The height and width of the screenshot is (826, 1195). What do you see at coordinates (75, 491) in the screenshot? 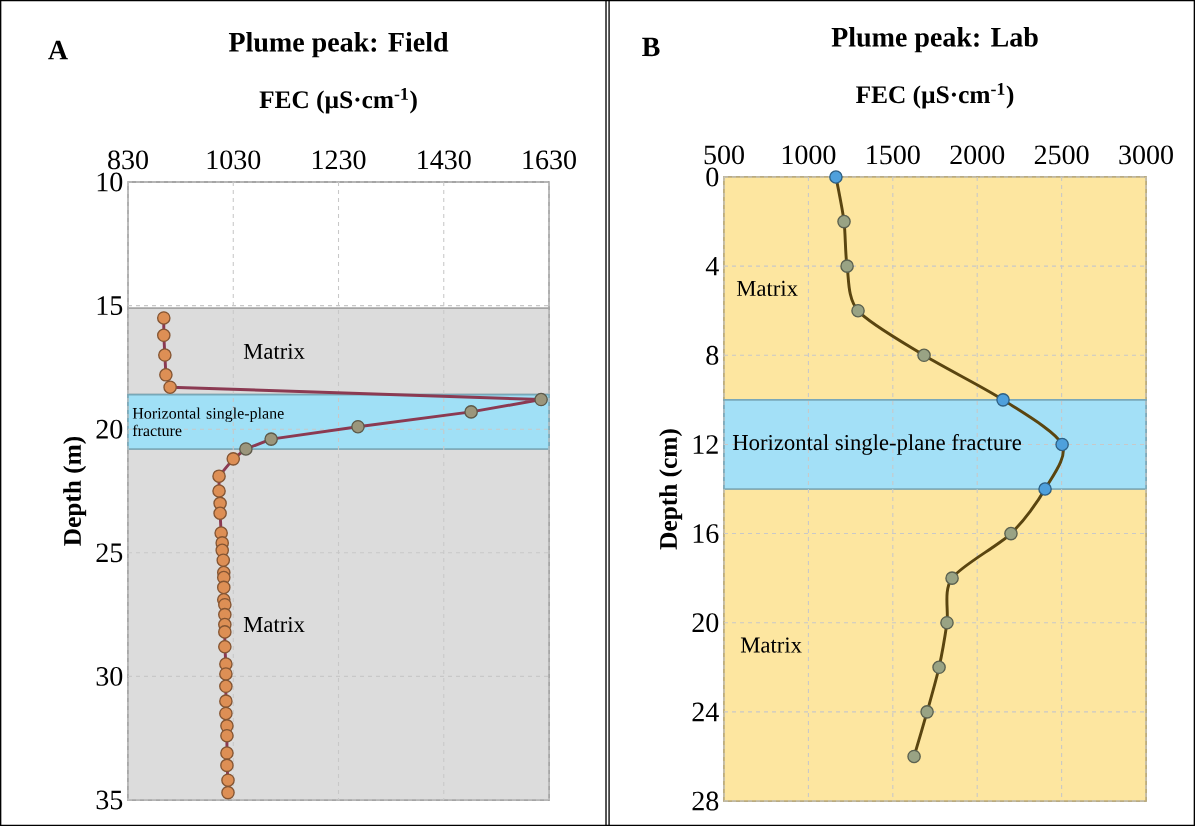
I see `y-axis-title: Depth (m)` at bounding box center [75, 491].